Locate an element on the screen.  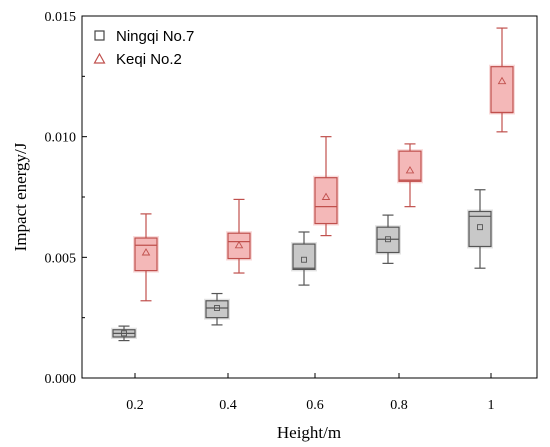
x-tick-label-2: 0.6 is located at coordinates (315, 405).